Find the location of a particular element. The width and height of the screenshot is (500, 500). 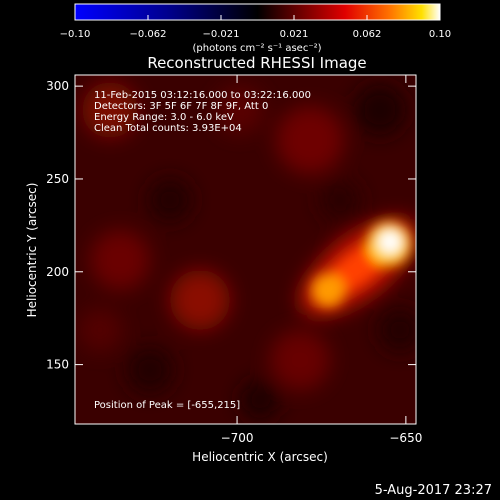

y-tick-label: 200 is located at coordinates (57, 272).